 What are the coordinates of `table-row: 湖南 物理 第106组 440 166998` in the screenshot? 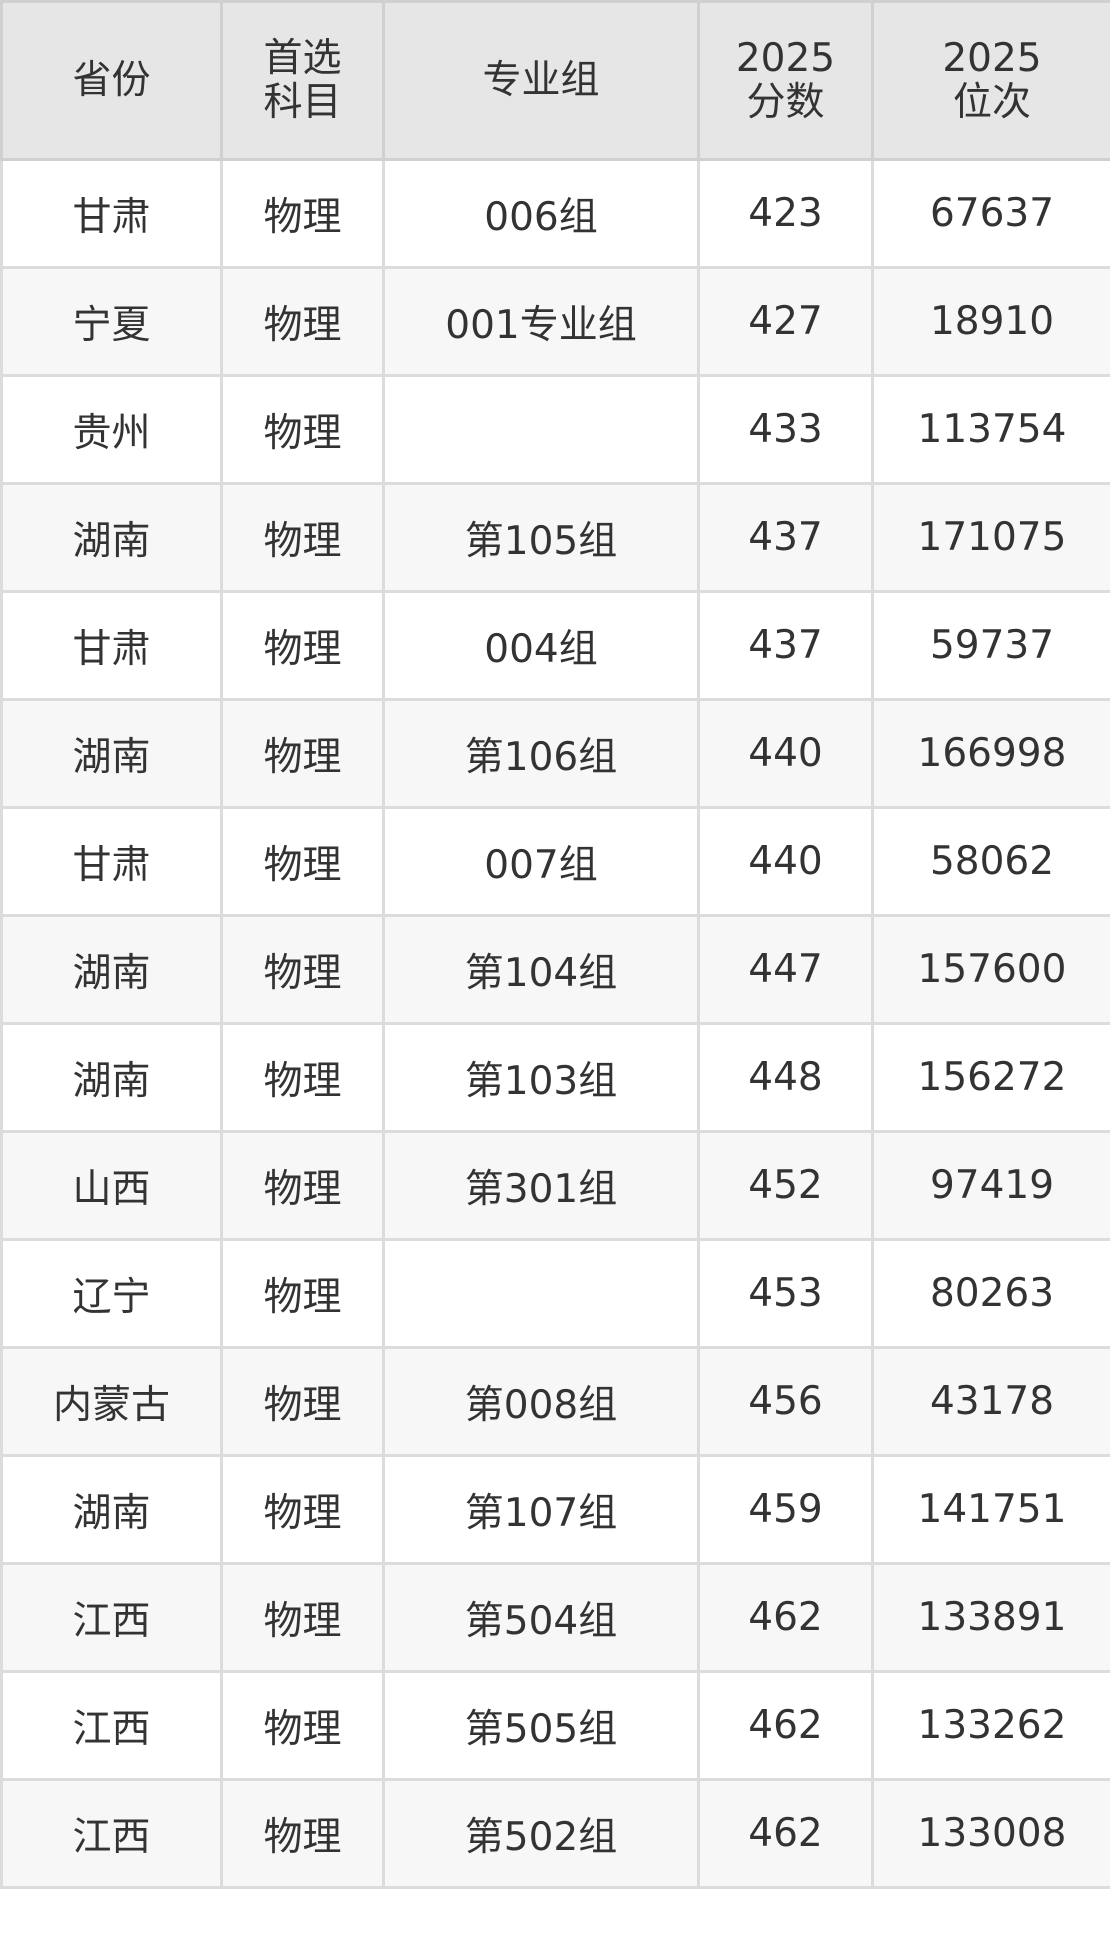 It's located at (555, 753).